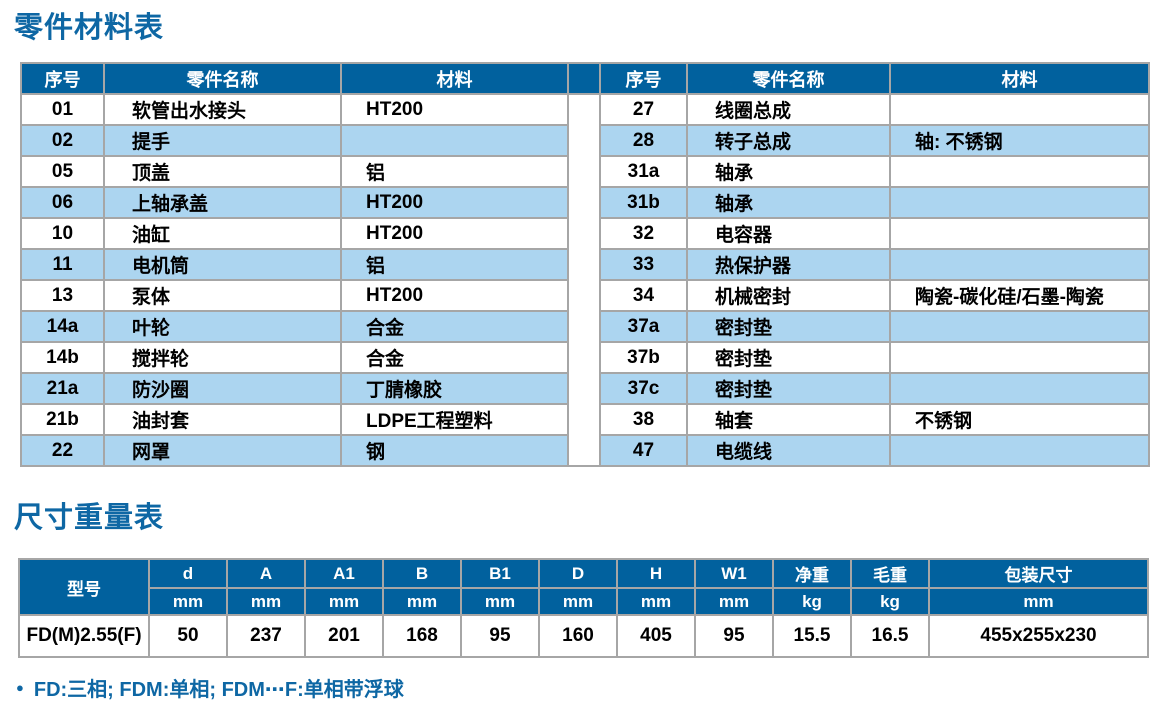 The width and height of the screenshot is (1169, 702). What do you see at coordinates (890, 636) in the screenshot?
I see `dim-value-cell: 16.5` at bounding box center [890, 636].